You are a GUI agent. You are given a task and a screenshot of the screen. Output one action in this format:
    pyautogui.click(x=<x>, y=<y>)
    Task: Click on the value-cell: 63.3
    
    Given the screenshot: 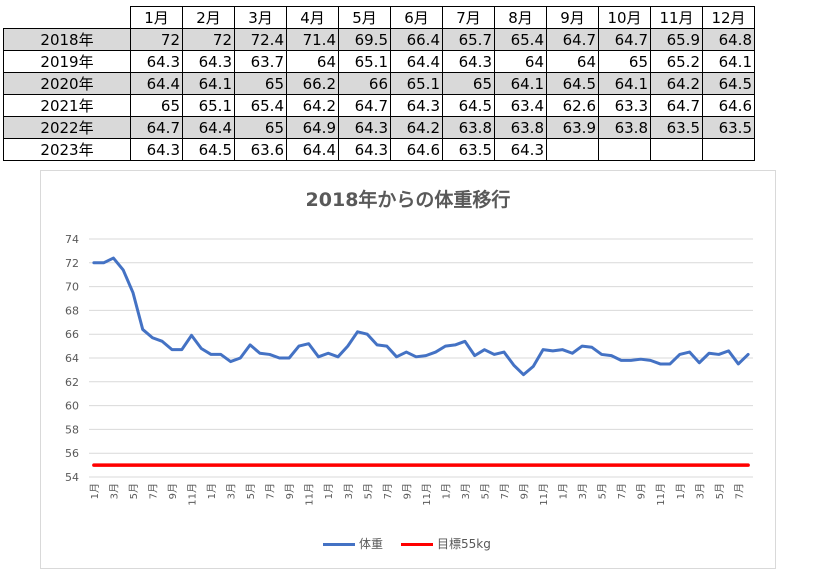 What is the action you would take?
    pyautogui.click(x=624, y=105)
    